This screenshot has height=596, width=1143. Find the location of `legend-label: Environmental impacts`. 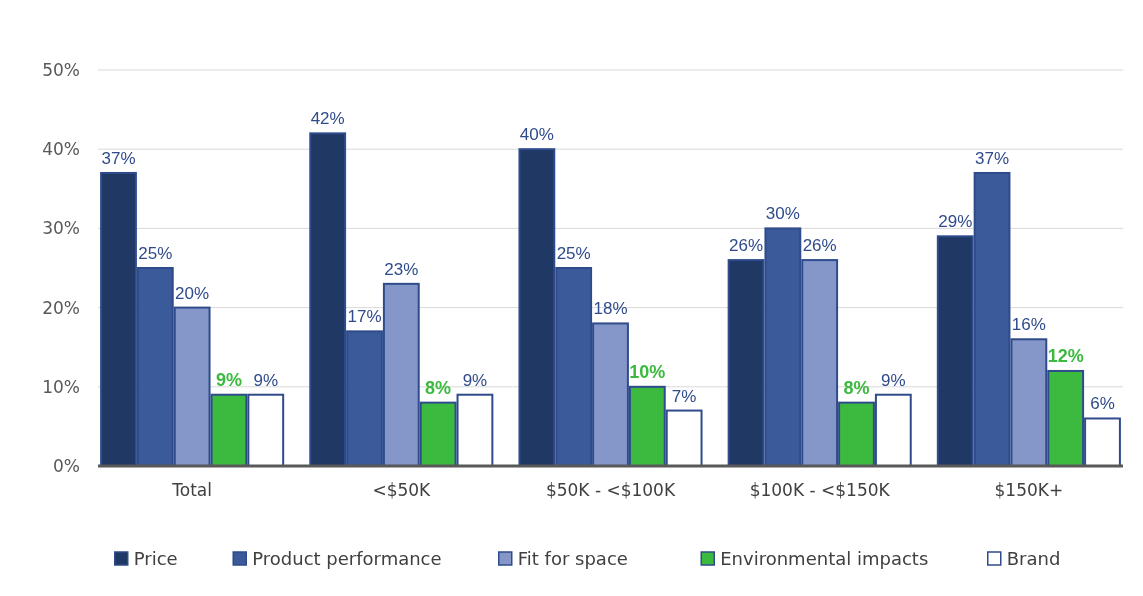

legend-label: Environmental impacts is located at coordinates (824, 559).